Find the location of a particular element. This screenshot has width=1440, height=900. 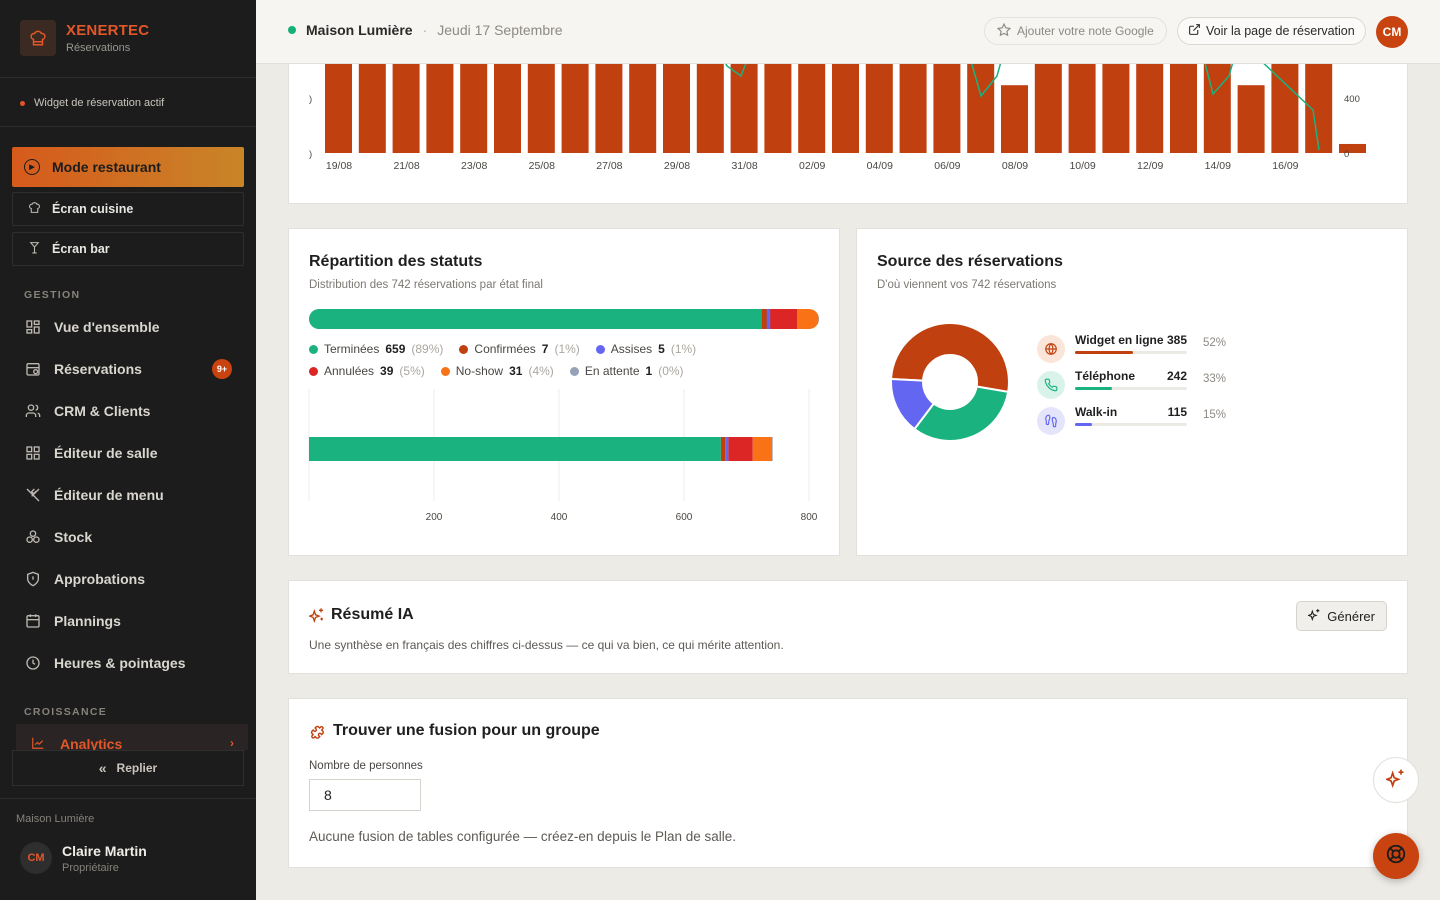

brand: XENERTEC Réservations is located at coordinates (84, 38).